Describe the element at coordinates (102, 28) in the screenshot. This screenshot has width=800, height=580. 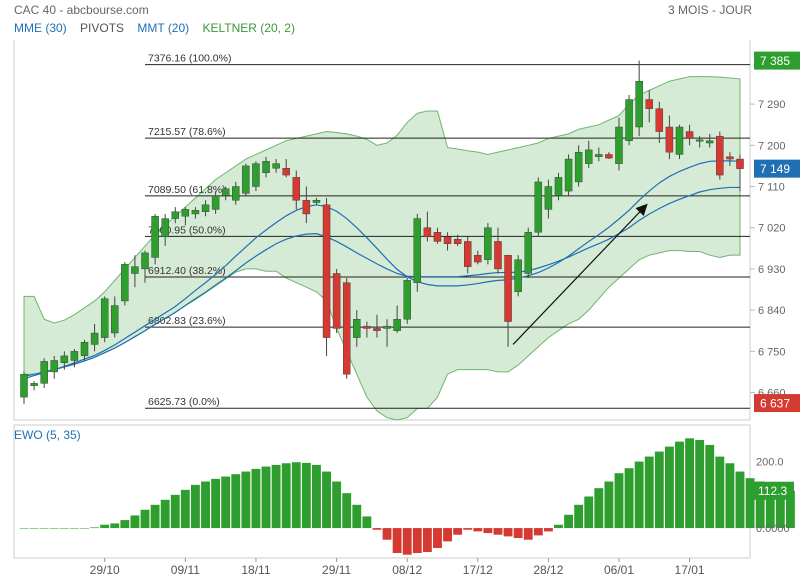
I see `legend-pivots: PIVOTS` at that location.